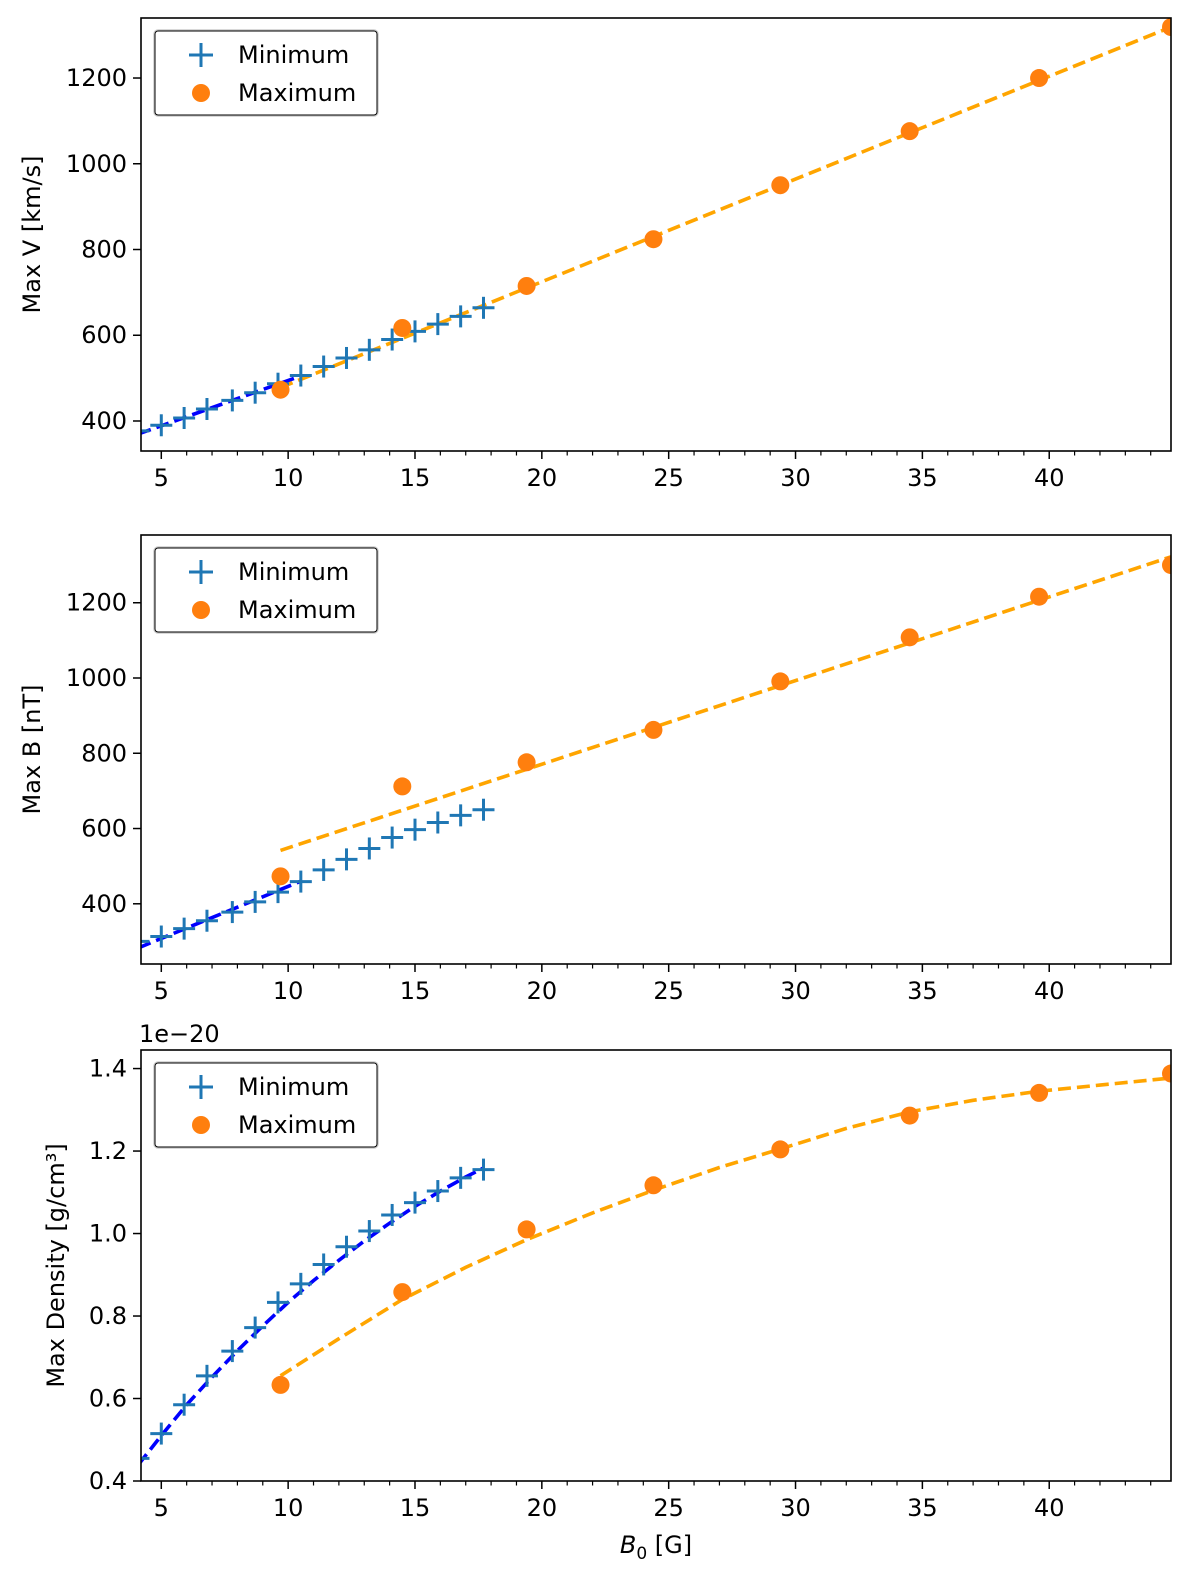  What do you see at coordinates (669, 1545) in the screenshot?
I see `x-axis-label-unit: [G]` at bounding box center [669, 1545].